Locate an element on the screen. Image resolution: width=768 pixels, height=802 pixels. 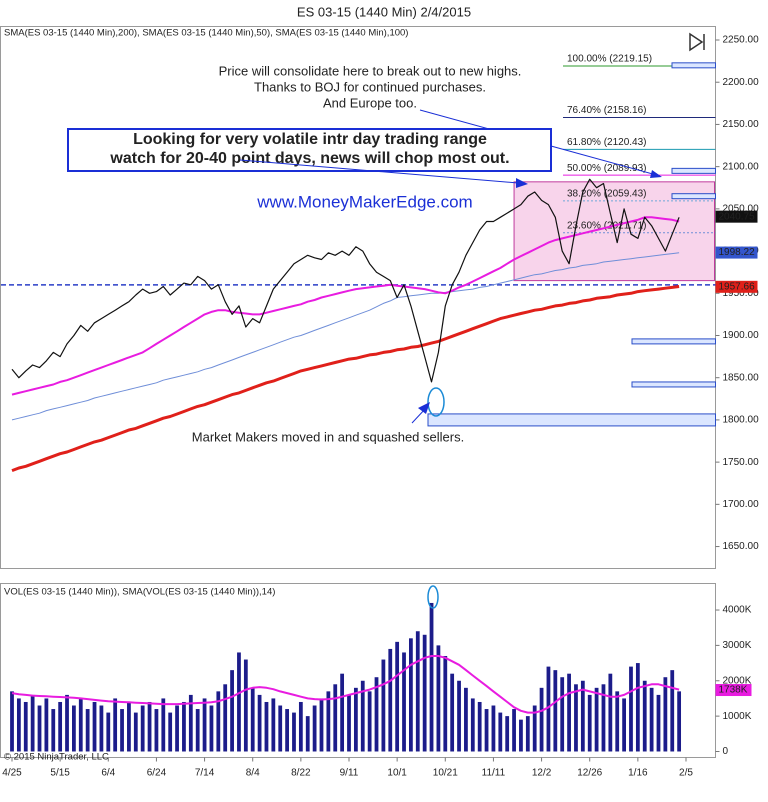
fib-label: 100.00% (2219.15) is located at coordinates (609, 59).